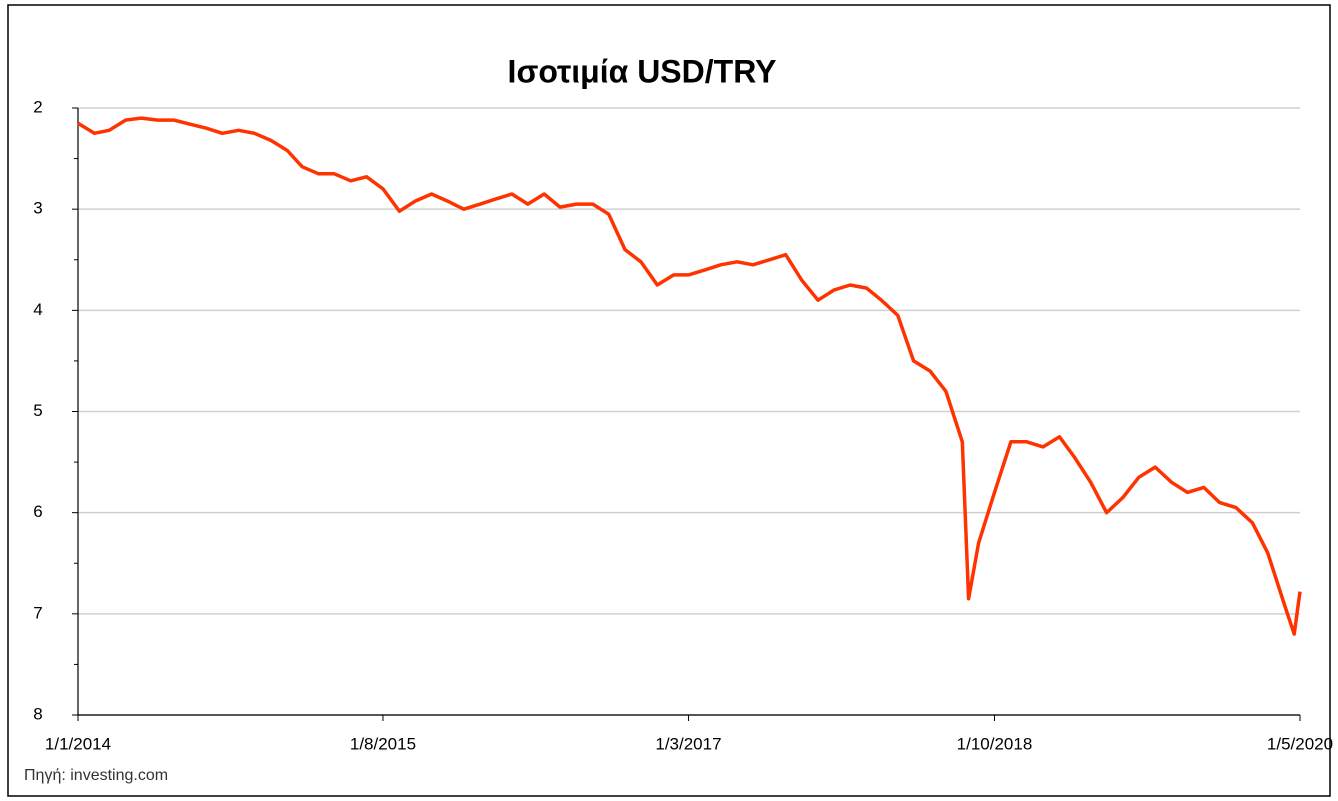 This screenshot has height=801, width=1338. What do you see at coordinates (37, 208) in the screenshot?
I see `y-tick-label: 3` at bounding box center [37, 208].